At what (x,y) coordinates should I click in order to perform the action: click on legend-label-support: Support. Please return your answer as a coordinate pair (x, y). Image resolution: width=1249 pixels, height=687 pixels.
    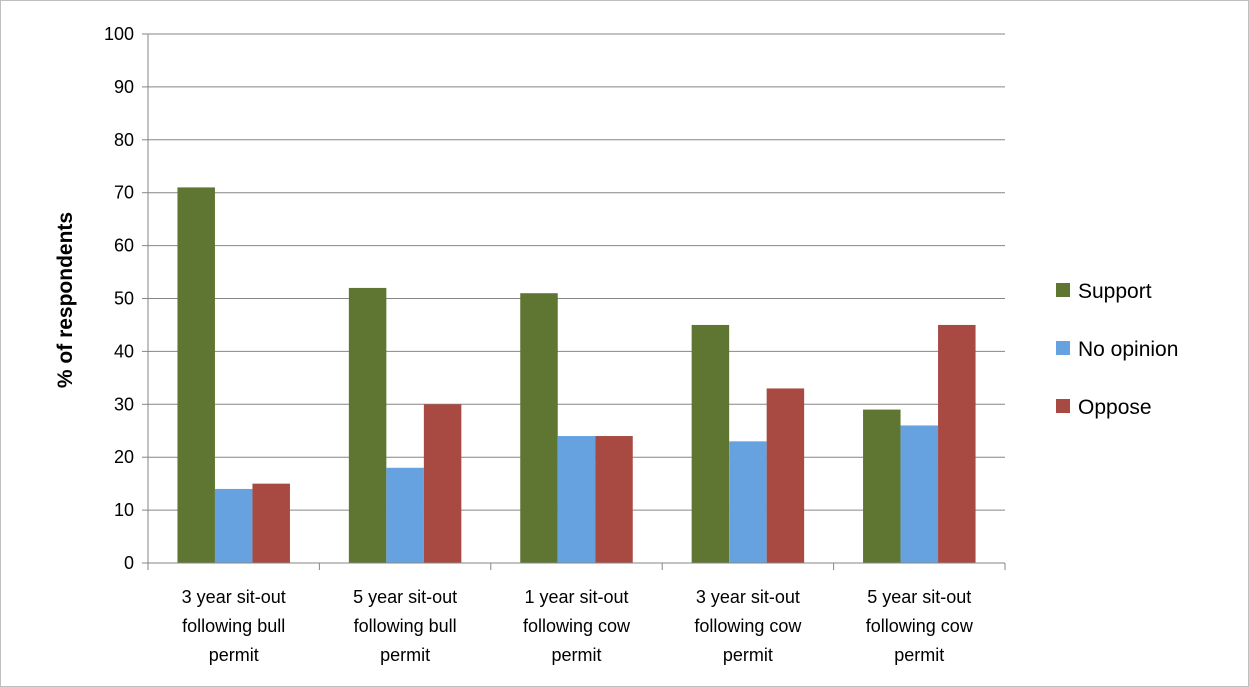
    Looking at the image, I should click on (1115, 291).